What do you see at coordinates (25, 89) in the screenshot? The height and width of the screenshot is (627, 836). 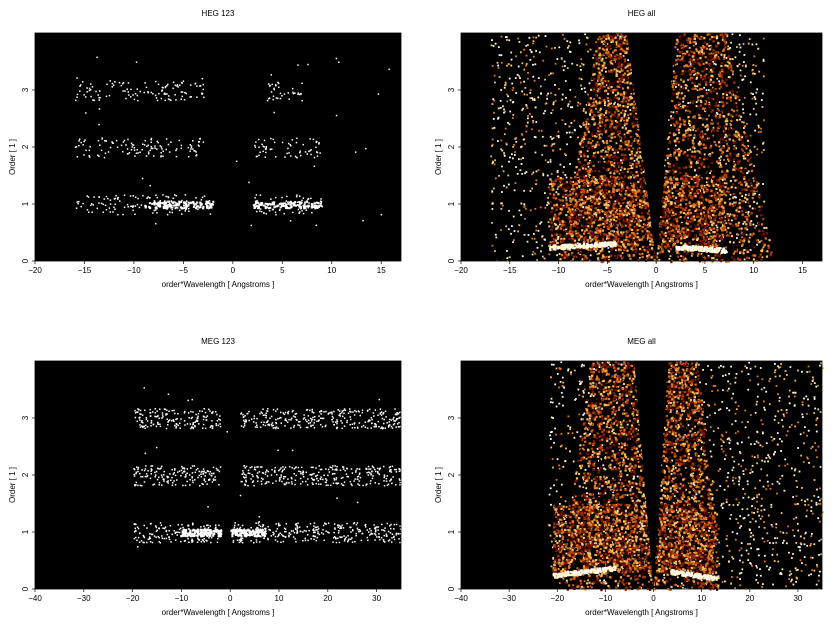 I see `y-tick-label: 3` at bounding box center [25, 89].